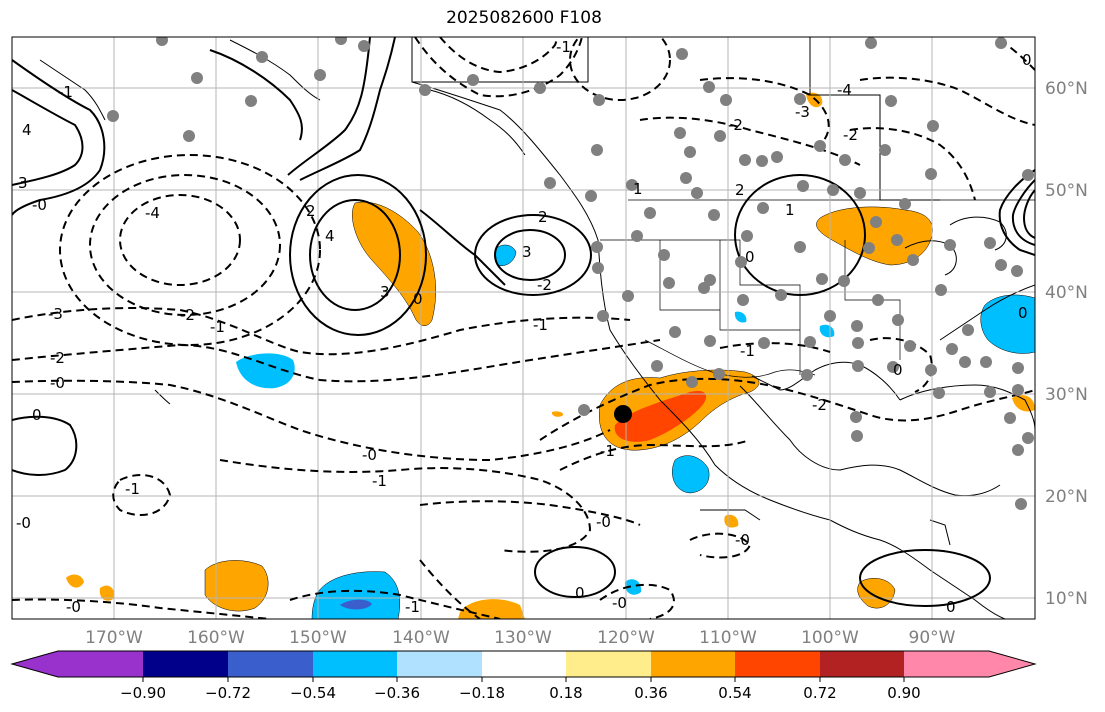 This screenshot has height=712, width=1105. Describe the element at coordinates (623, 414) in the screenshot. I see `location-marker` at that location.